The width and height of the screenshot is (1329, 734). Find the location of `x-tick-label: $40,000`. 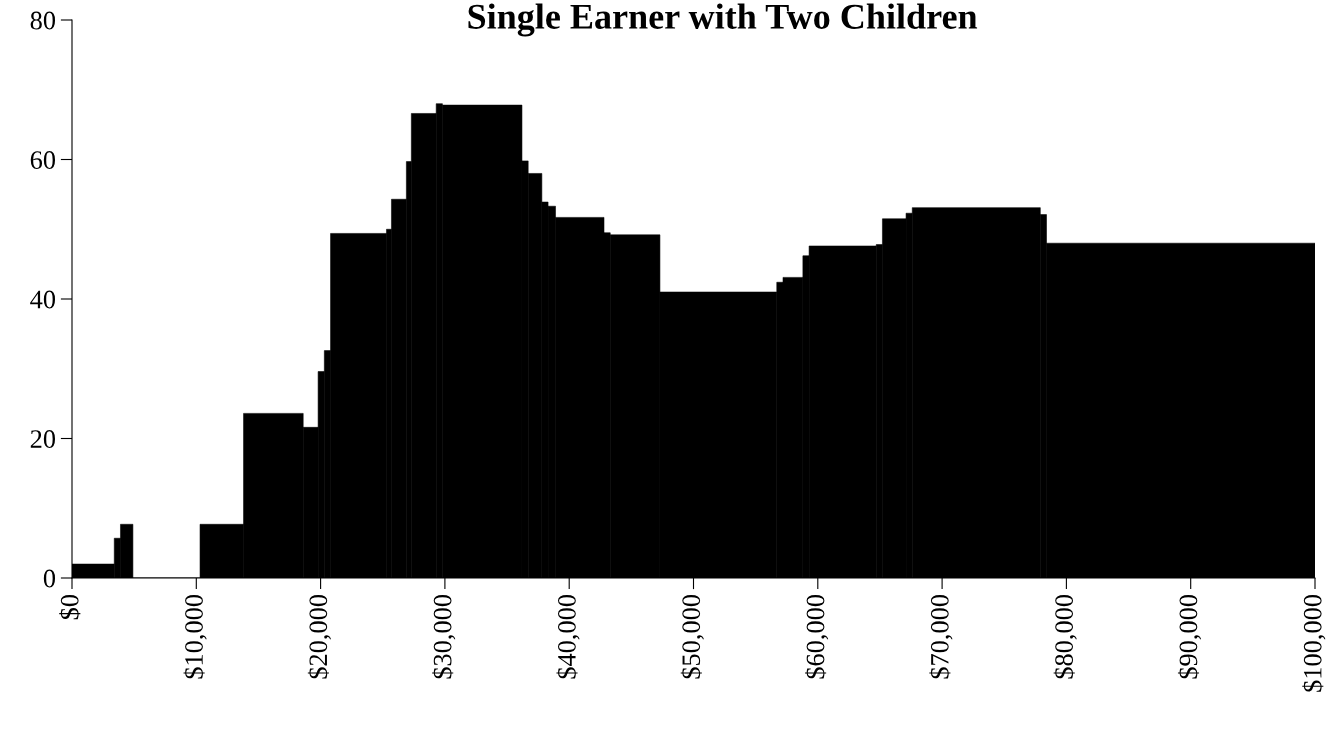

x-tick-label: $40,000 is located at coordinates (568, 636).